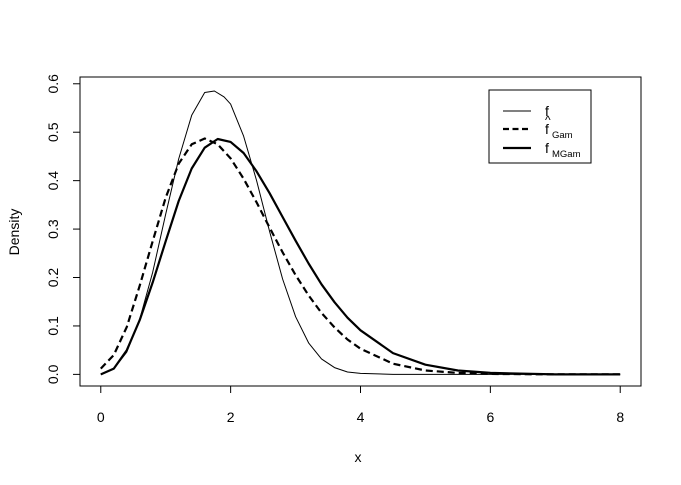  I want to click on x-tick-label: 6, so click(490, 417).